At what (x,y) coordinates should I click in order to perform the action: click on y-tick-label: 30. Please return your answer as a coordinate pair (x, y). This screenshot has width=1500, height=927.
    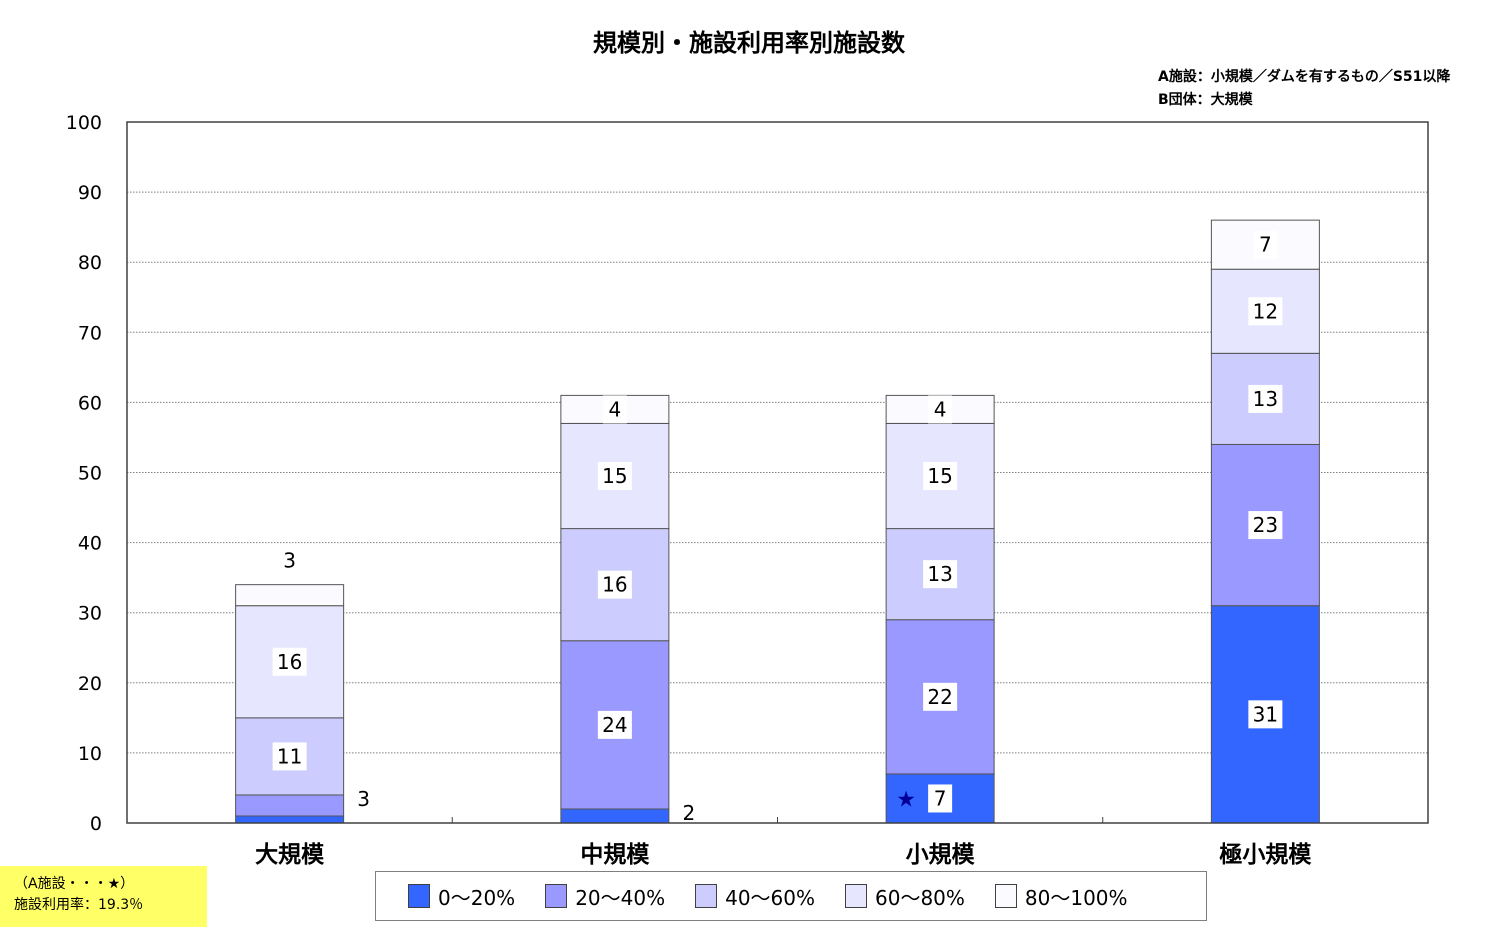
    Looking at the image, I should click on (90, 614).